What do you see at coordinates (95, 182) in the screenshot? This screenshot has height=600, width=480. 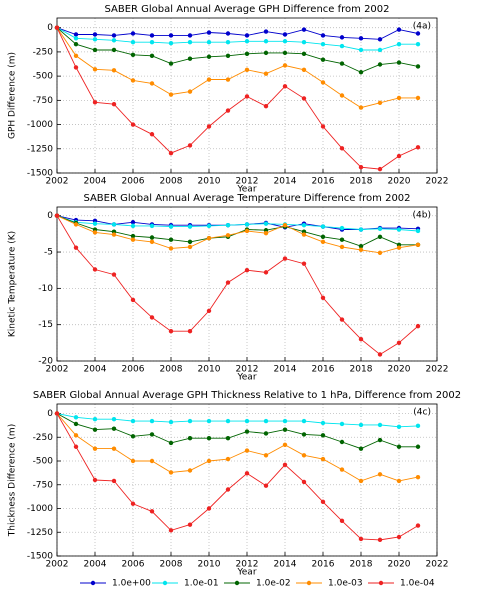 I see `x-tick-label: 2004` at bounding box center [95, 182].